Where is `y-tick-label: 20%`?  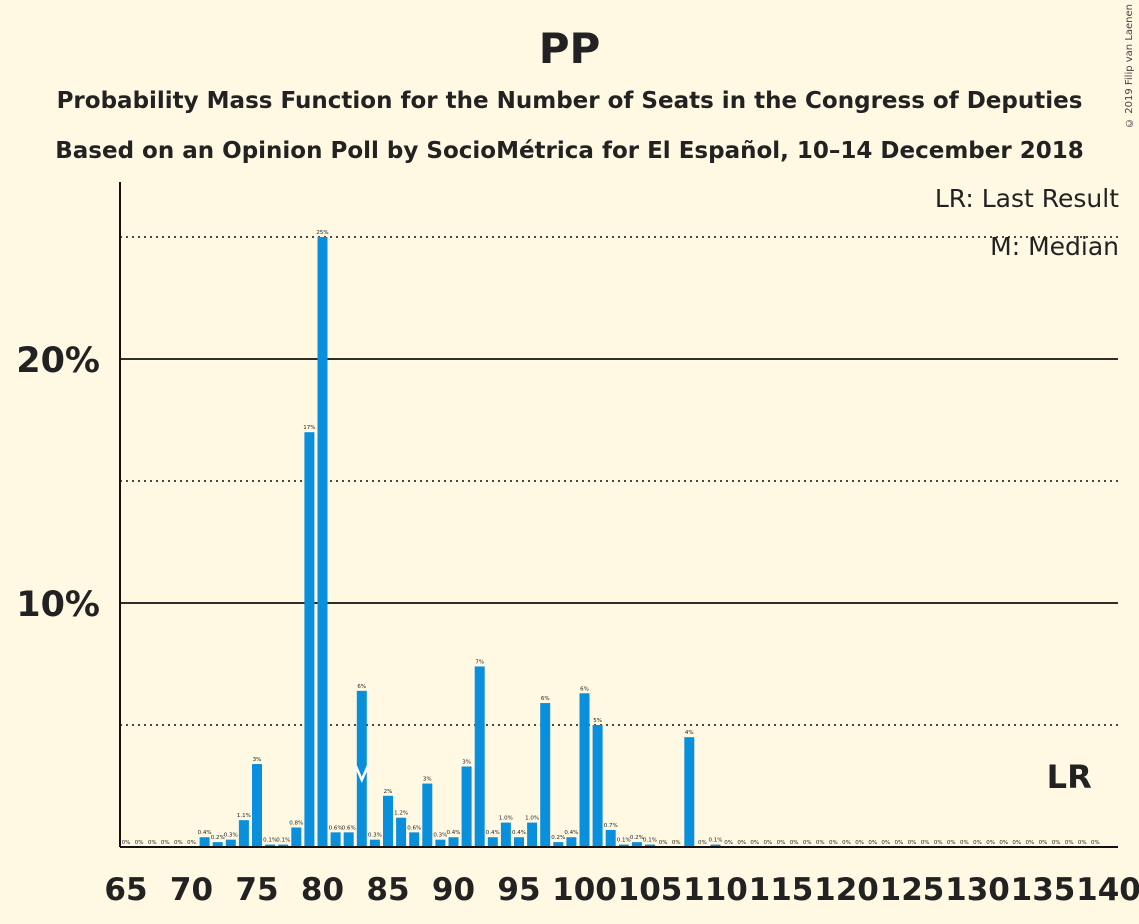
y-tick-label: 20% is located at coordinates (58, 361).